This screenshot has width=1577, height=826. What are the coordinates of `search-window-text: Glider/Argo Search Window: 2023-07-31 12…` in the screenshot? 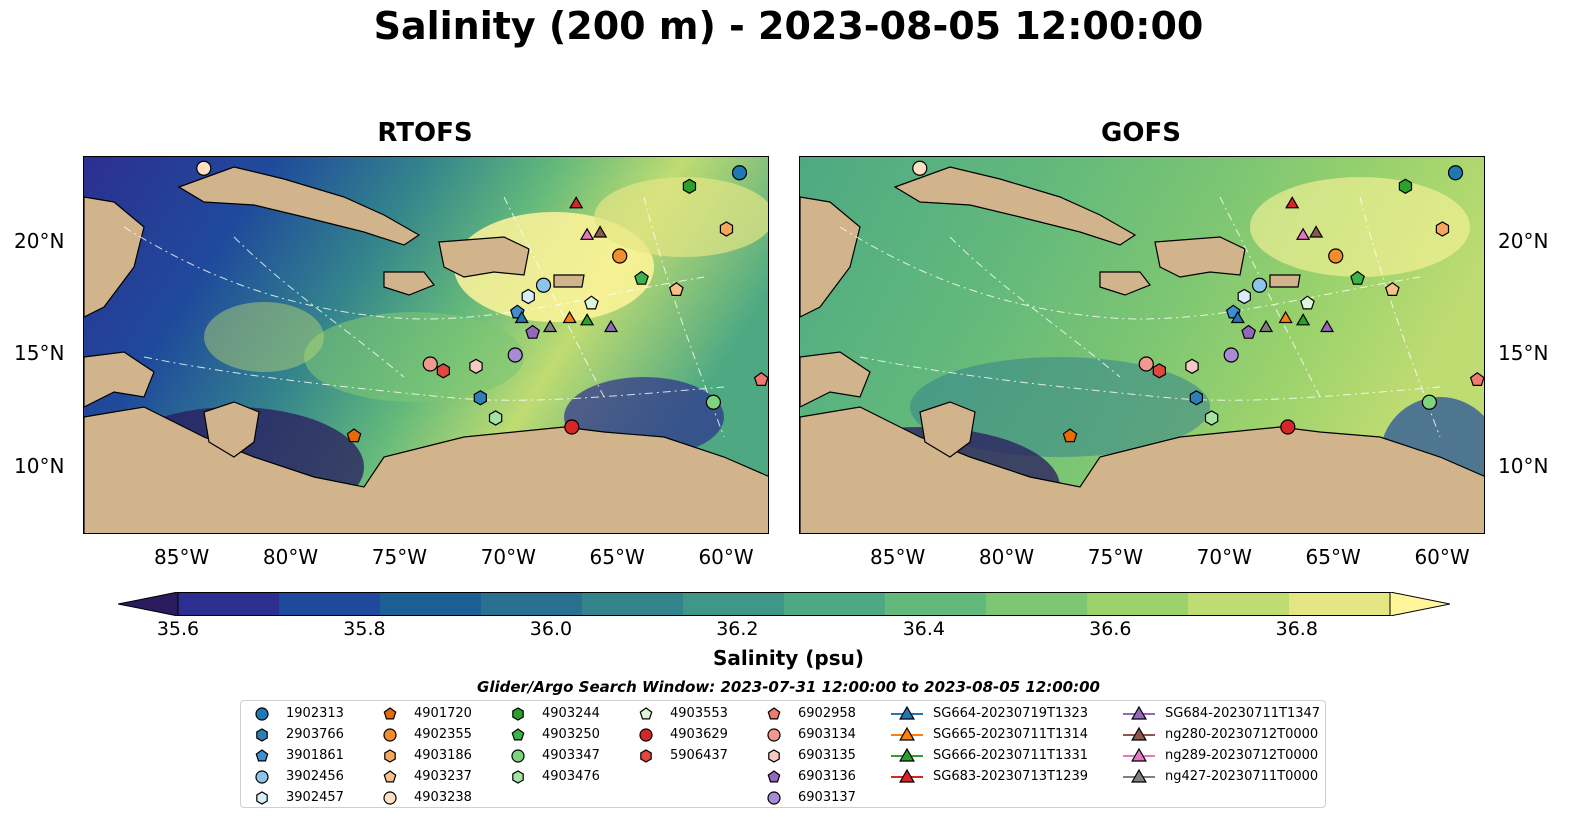 It's located at (788, 687).